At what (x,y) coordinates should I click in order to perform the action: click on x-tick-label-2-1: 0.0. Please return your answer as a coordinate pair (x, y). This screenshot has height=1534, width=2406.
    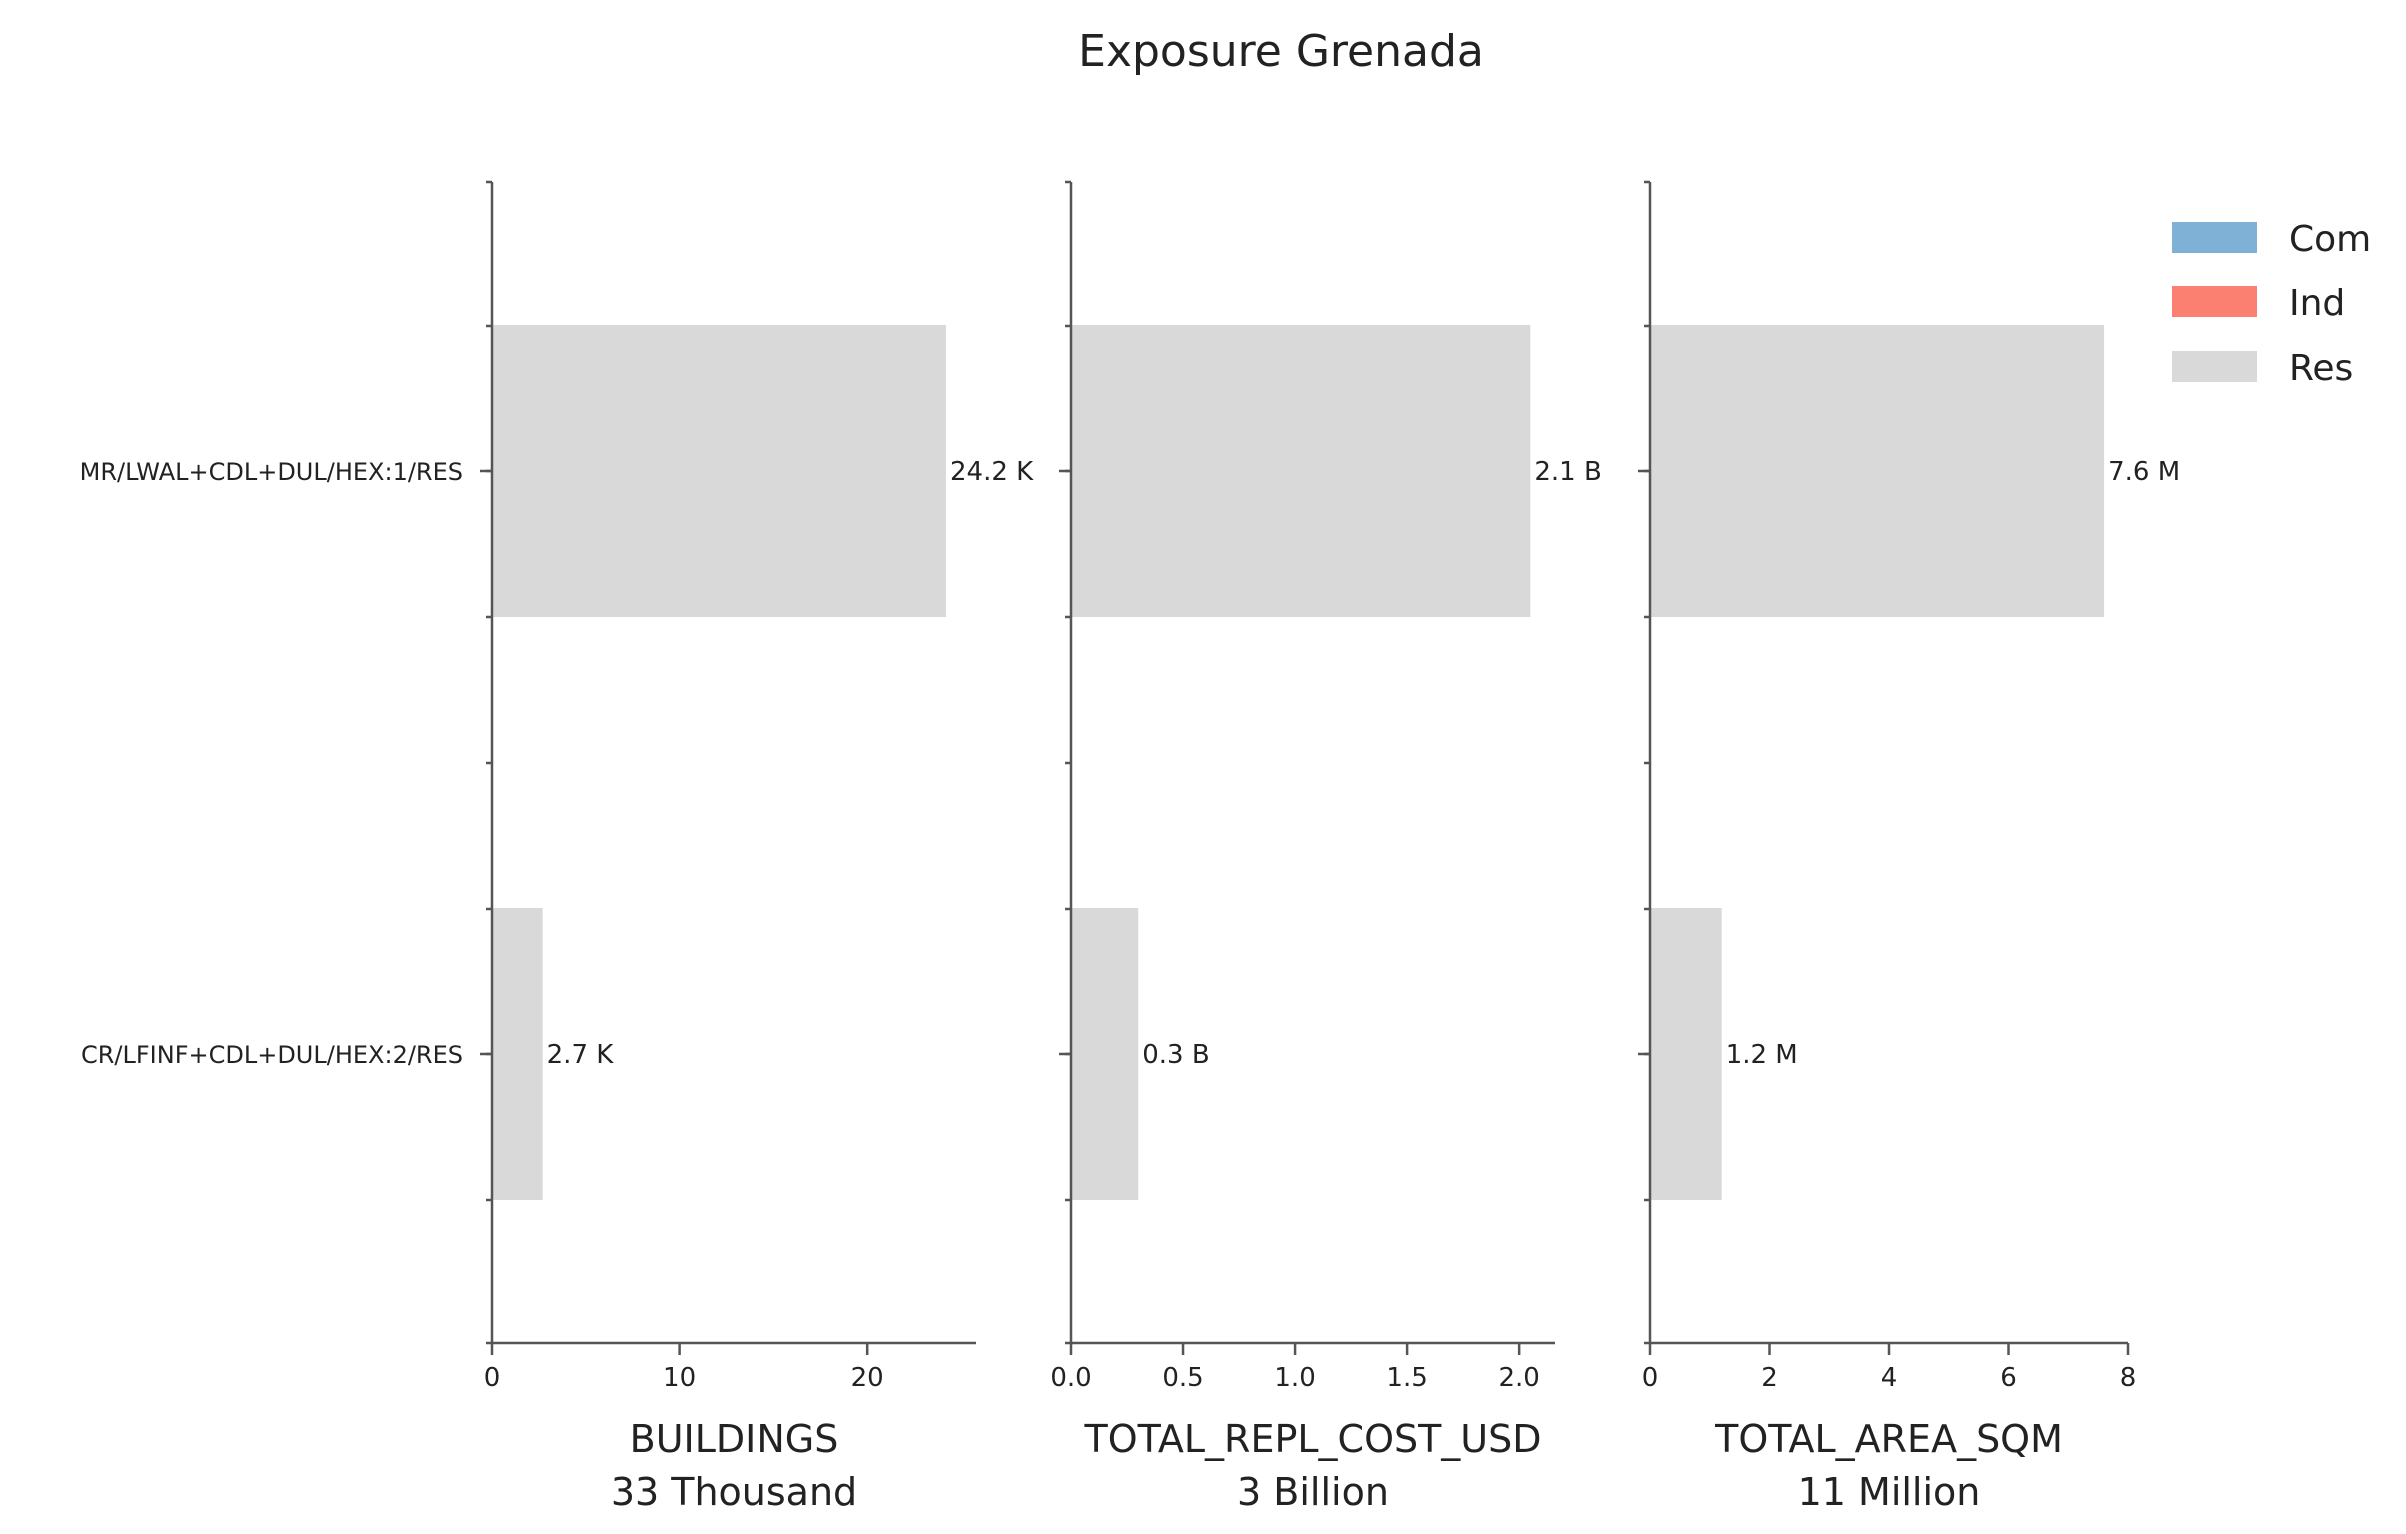
    Looking at the image, I should click on (1070, 1378).